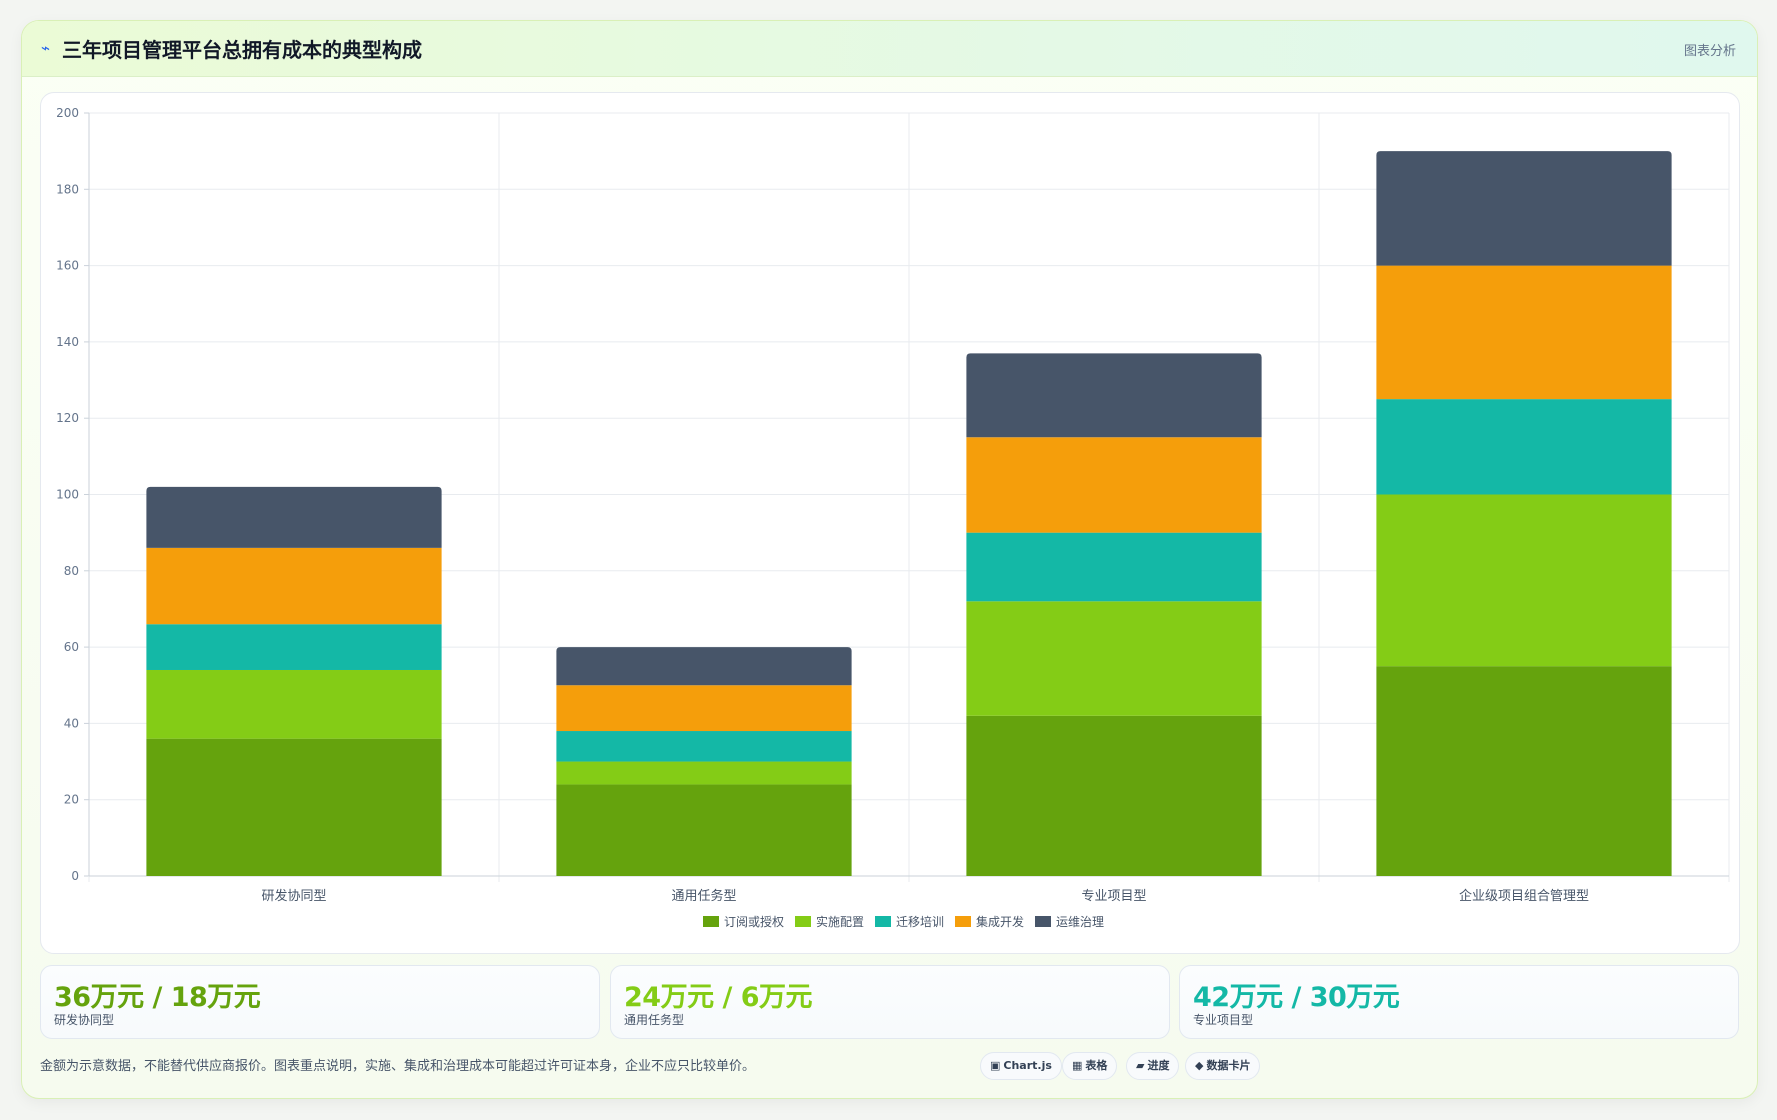 The height and width of the screenshot is (1120, 1777). What do you see at coordinates (1000, 921) in the screenshot?
I see `legend-label: 集成开发` at bounding box center [1000, 921].